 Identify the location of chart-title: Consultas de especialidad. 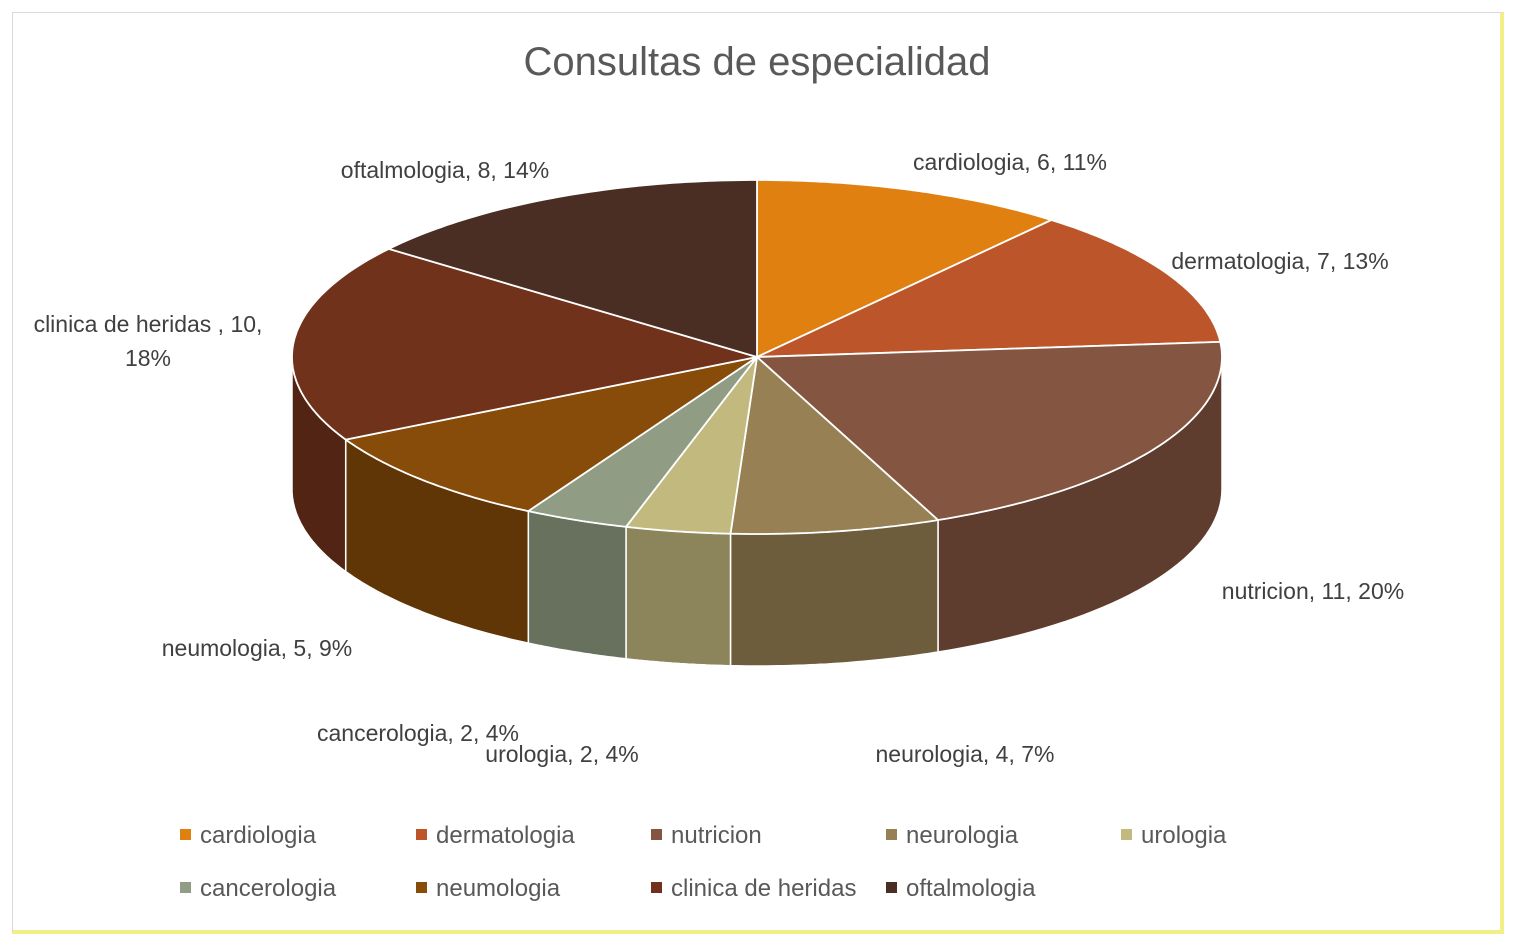
(757, 62).